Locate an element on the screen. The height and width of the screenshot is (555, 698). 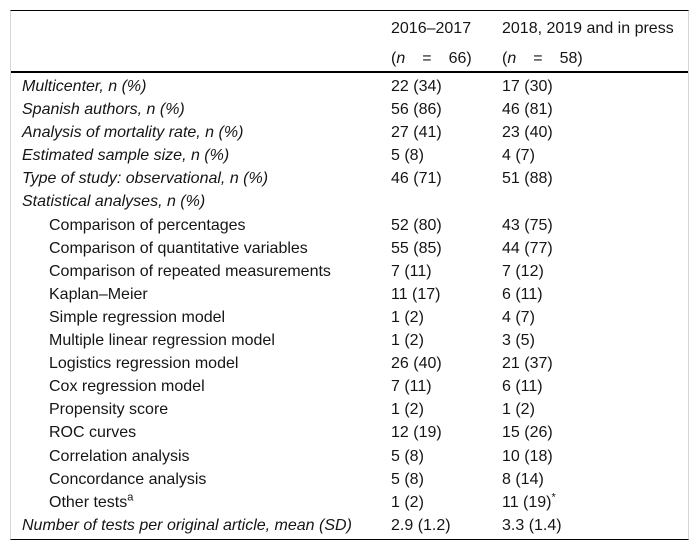
row-label: Propensity score is located at coordinates (109, 410).